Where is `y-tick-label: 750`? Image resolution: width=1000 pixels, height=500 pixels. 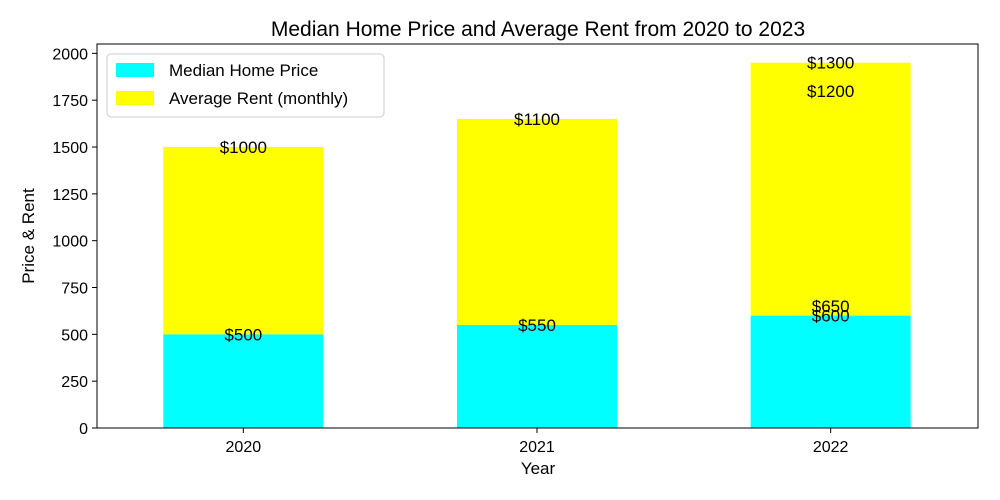 y-tick-label: 750 is located at coordinates (74, 289).